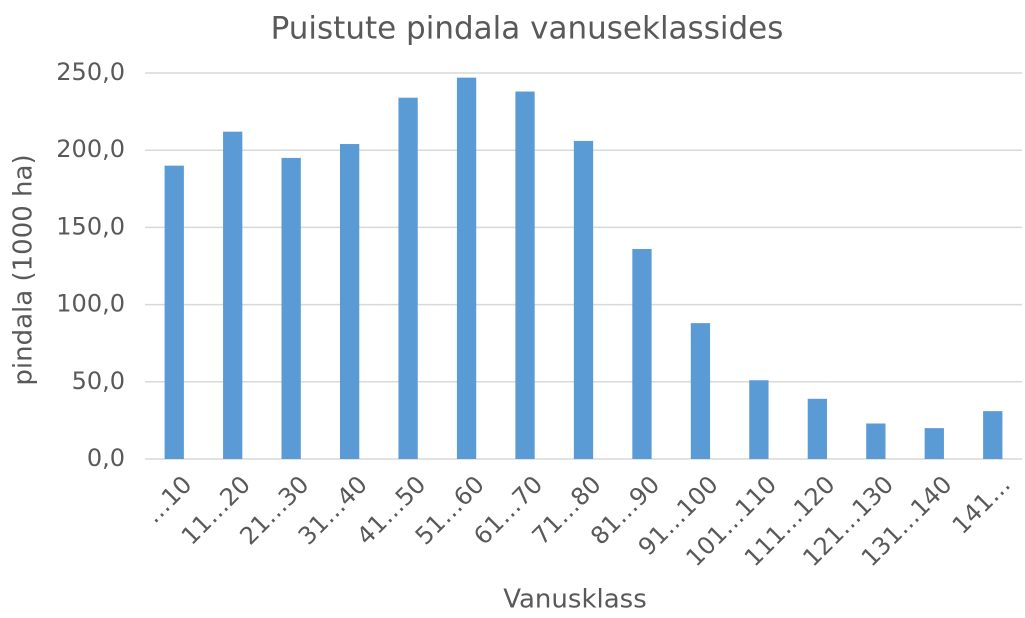 Image resolution: width=1025 pixels, height=618 pixels. What do you see at coordinates (90, 149) in the screenshot?
I see `y-tick-label: 200,0` at bounding box center [90, 149].